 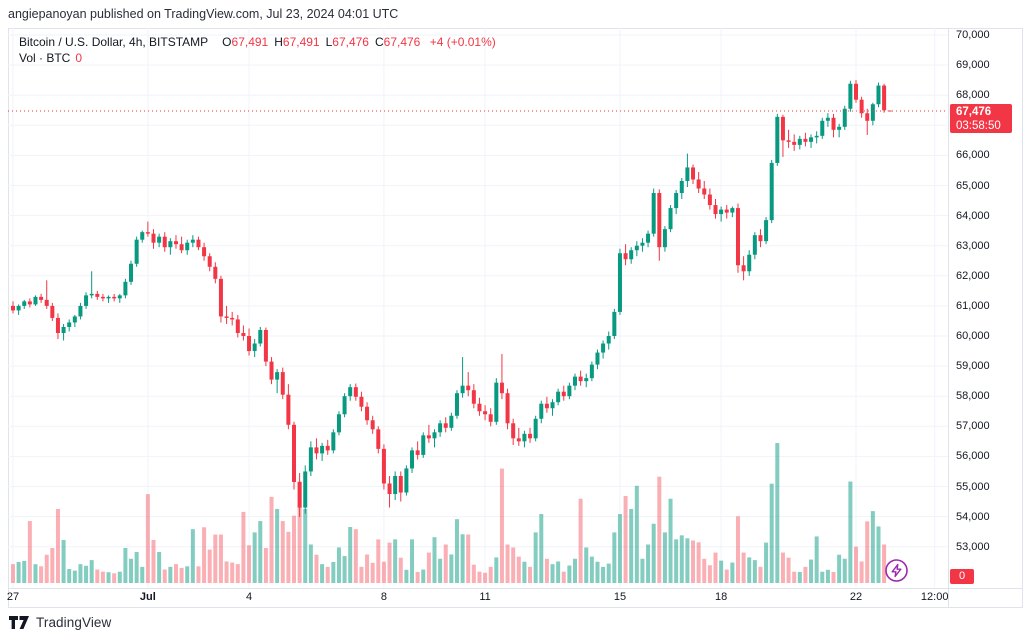 I want to click on price-axis-label: 66,000, so click(x=973, y=155).